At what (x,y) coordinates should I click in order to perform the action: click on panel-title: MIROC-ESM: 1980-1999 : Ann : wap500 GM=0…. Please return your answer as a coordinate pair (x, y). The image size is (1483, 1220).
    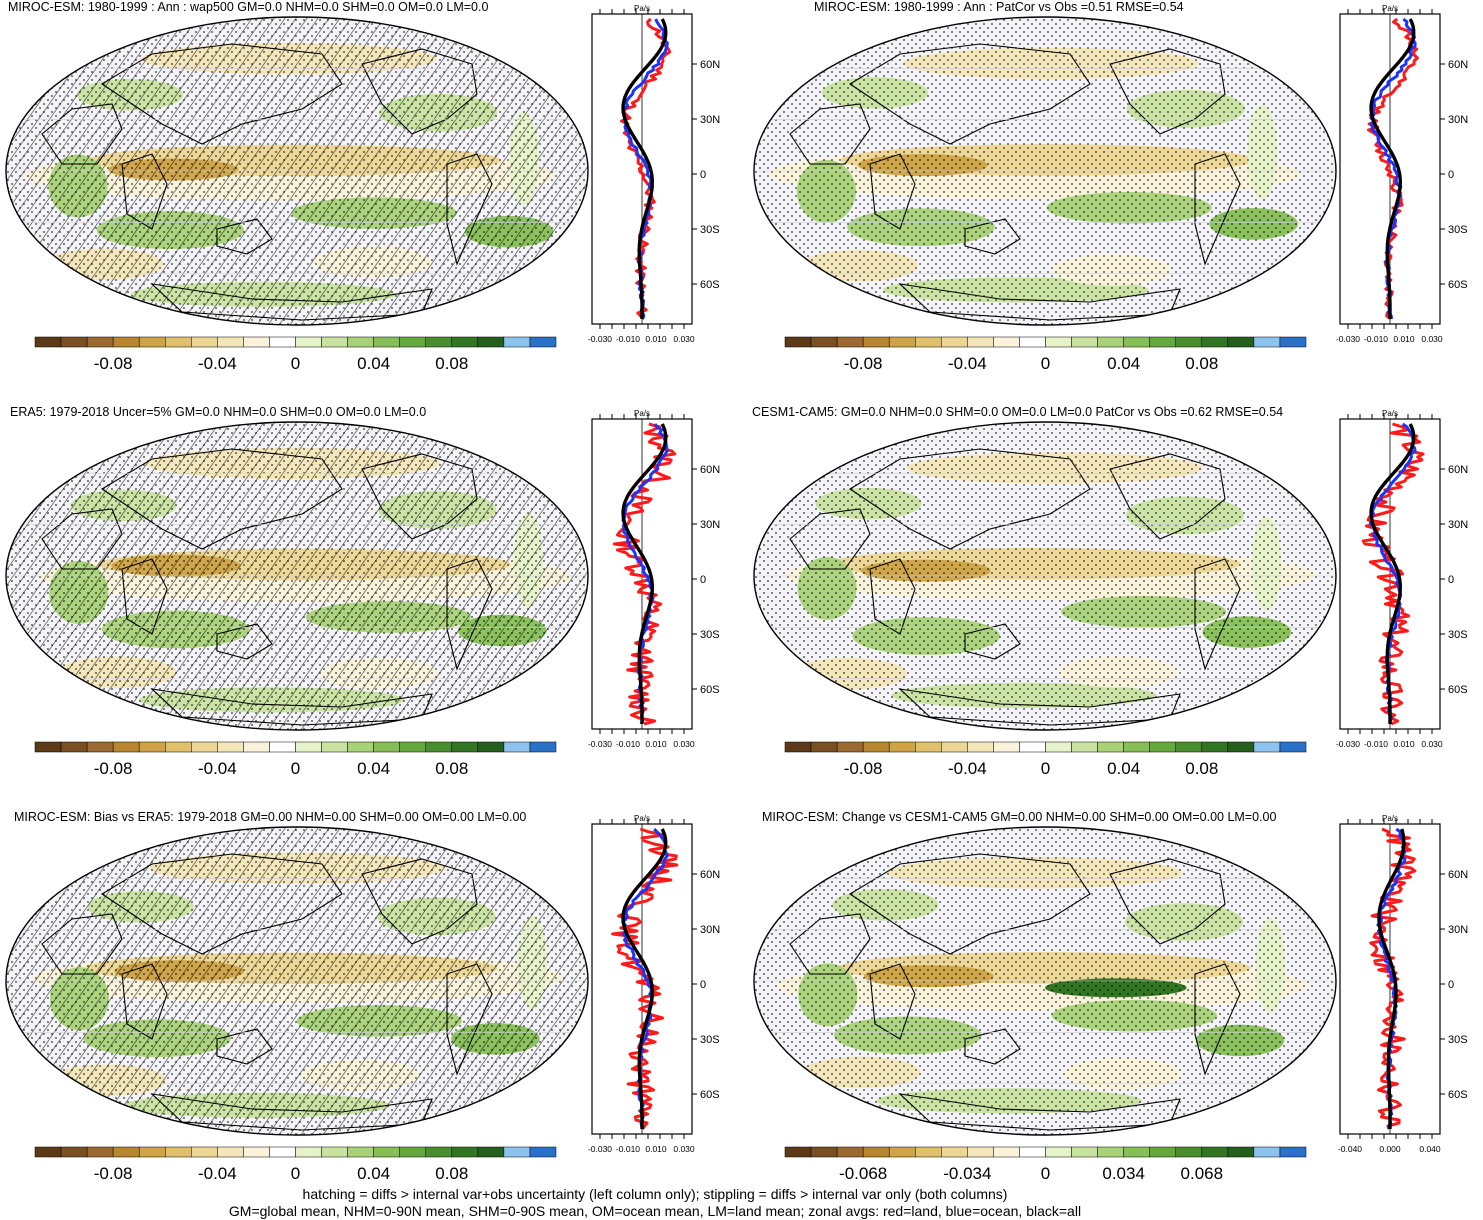
    Looking at the image, I should click on (248, 7).